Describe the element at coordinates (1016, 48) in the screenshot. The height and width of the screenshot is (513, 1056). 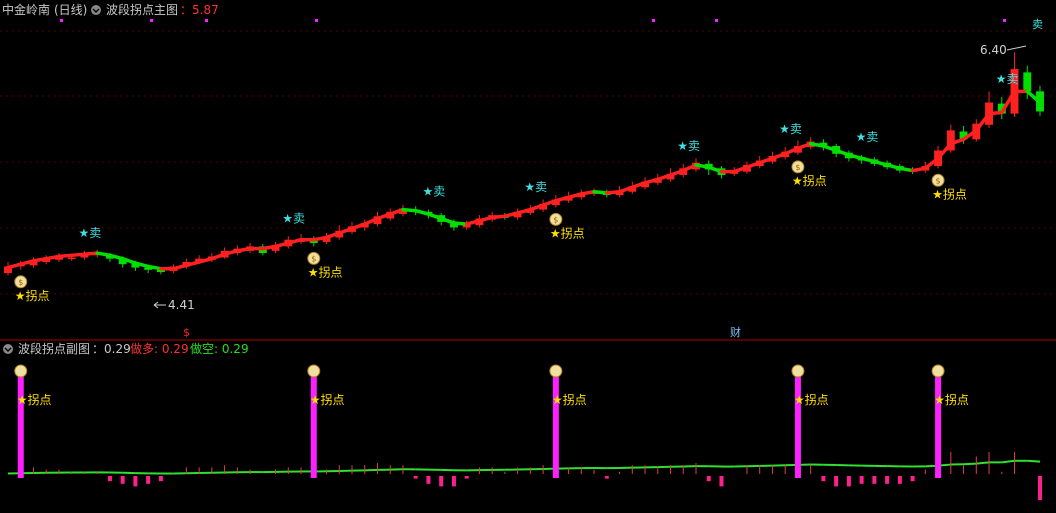
I see `high-pointer-icon` at that location.